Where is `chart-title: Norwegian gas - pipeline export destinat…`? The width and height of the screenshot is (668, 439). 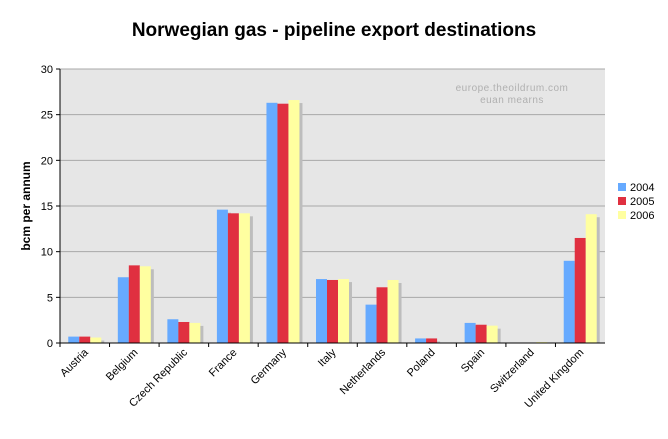 chart-title: Norwegian gas - pipeline export destinat… is located at coordinates (334, 30).